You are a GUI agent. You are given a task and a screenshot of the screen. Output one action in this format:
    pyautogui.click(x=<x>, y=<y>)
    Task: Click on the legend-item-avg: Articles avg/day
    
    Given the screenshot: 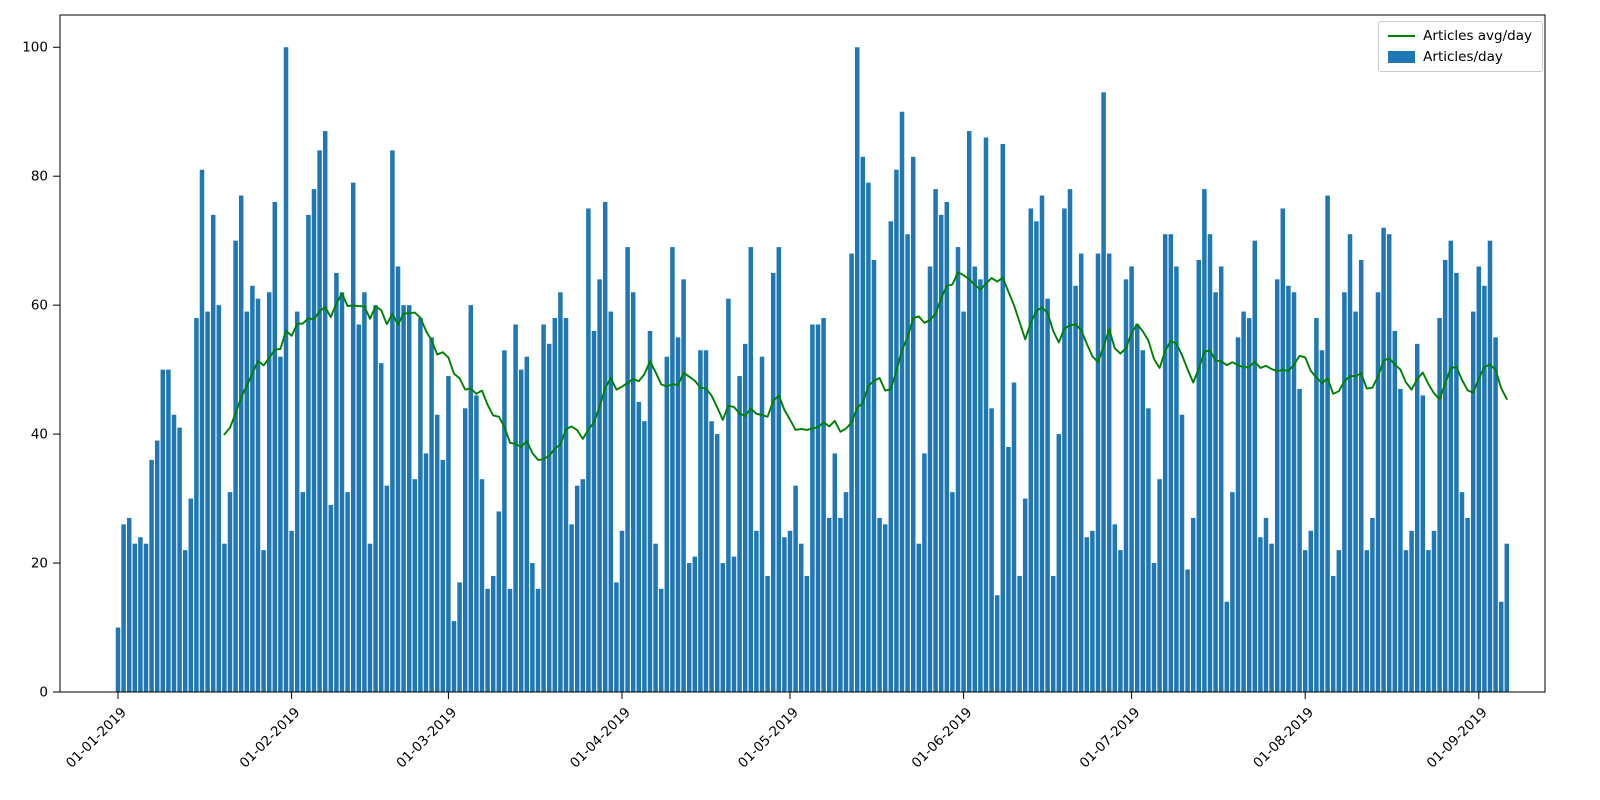 What is the action you would take?
    pyautogui.click(x=1460, y=36)
    